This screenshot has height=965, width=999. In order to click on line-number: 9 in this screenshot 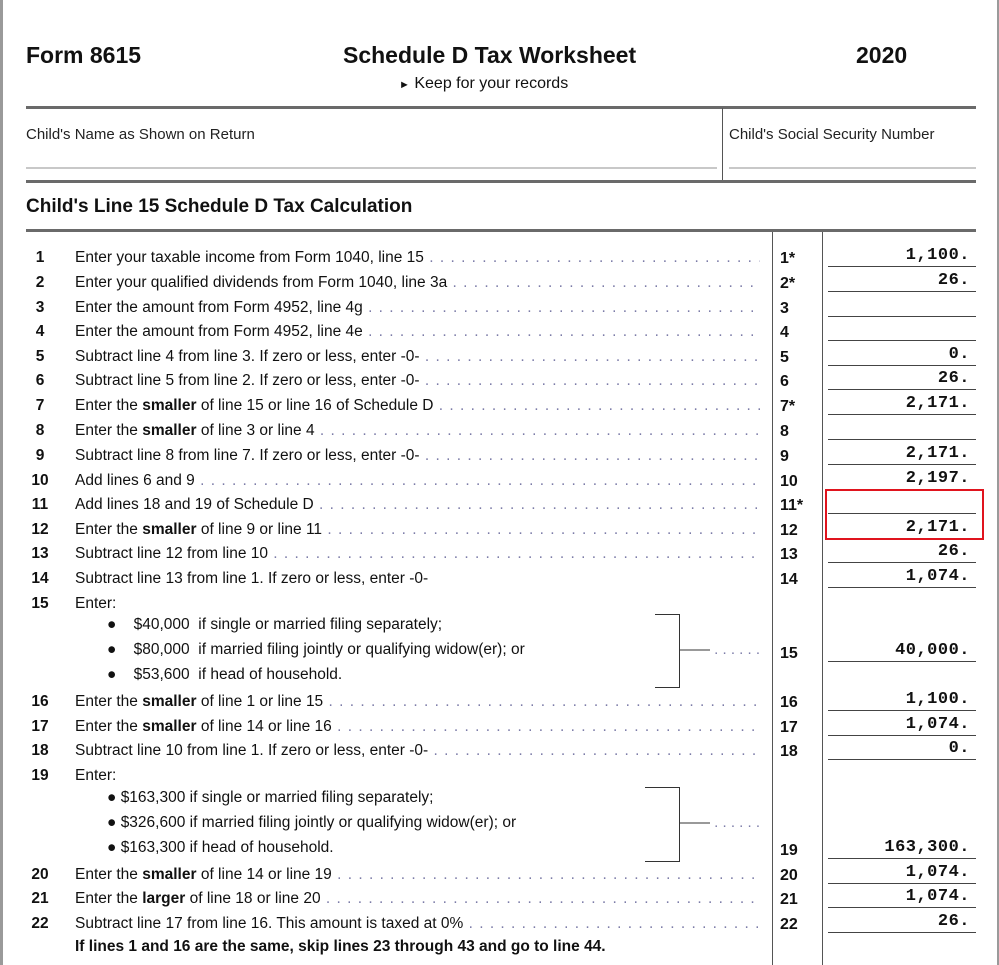, I will do `click(40, 455)`.